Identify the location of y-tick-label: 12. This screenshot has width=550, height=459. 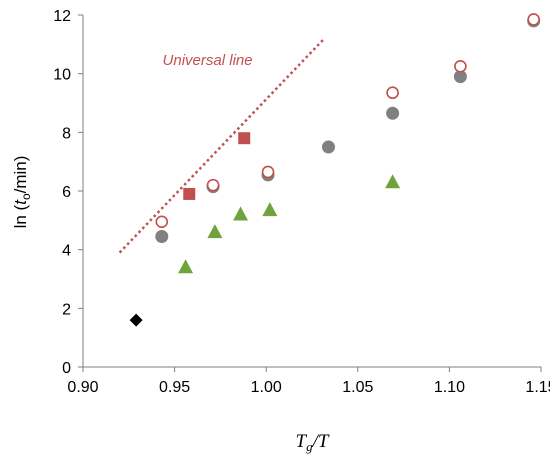
(62, 16).